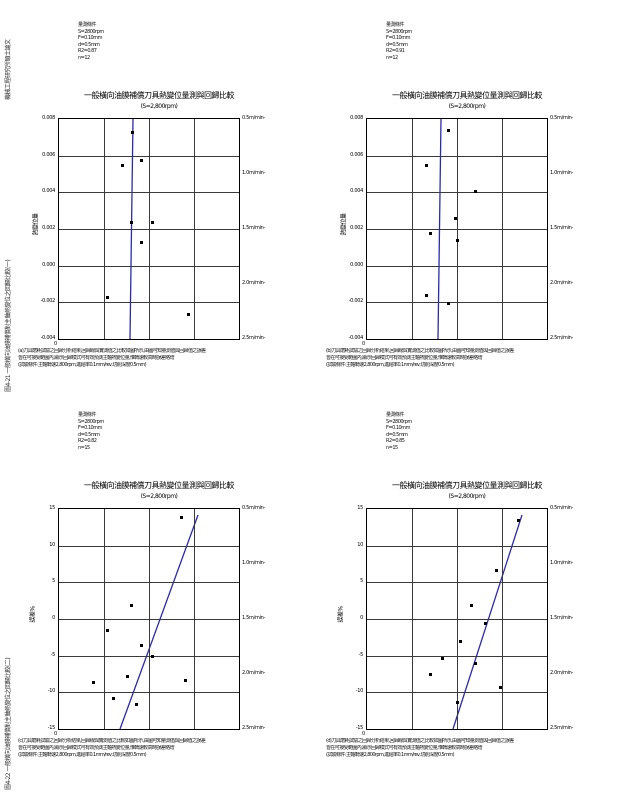 Image resolution: width=618 pixels, height=800 pixels. I want to click on legend-line: R2=0.82, so click(87, 441).